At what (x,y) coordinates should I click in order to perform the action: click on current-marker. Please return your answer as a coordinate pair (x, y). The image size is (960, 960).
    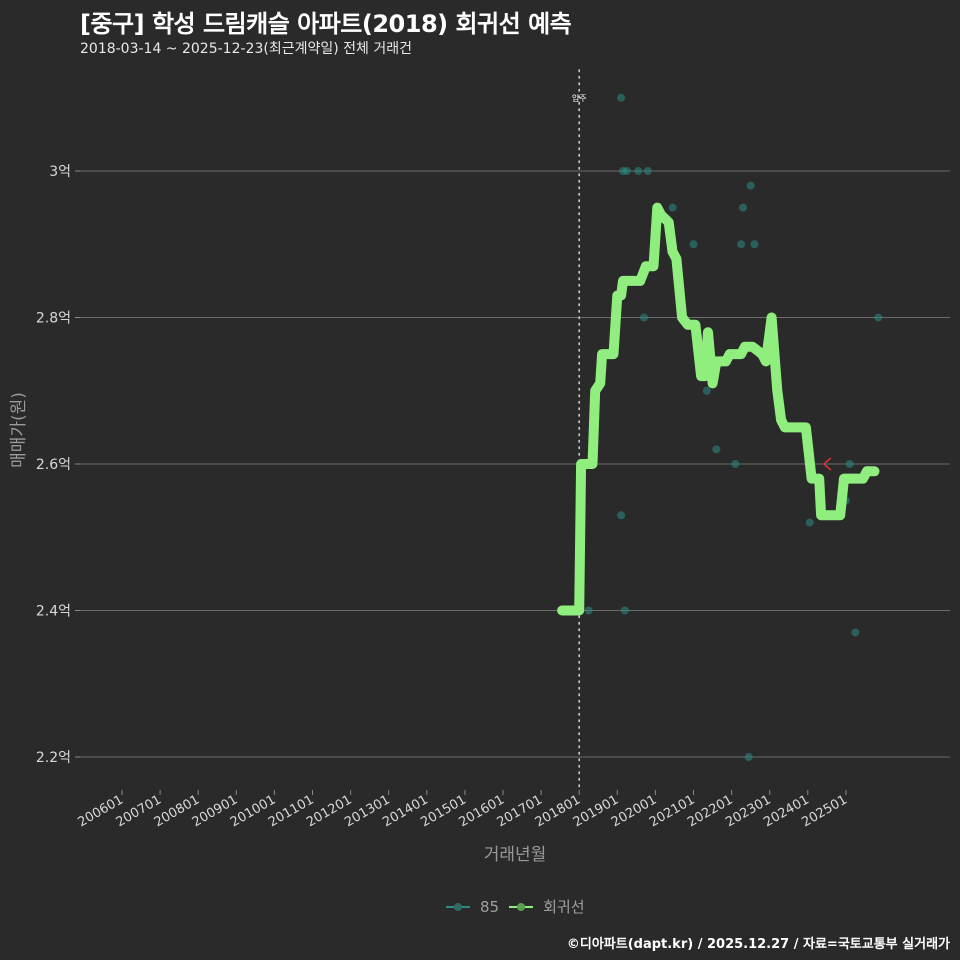
    Looking at the image, I should click on (827, 464).